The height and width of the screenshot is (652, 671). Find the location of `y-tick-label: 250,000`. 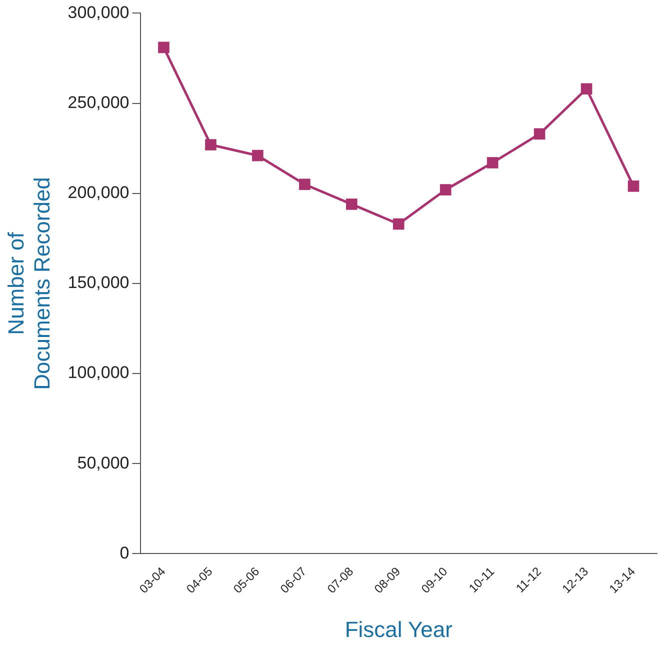

y-tick-label: 250,000 is located at coordinates (99, 102).